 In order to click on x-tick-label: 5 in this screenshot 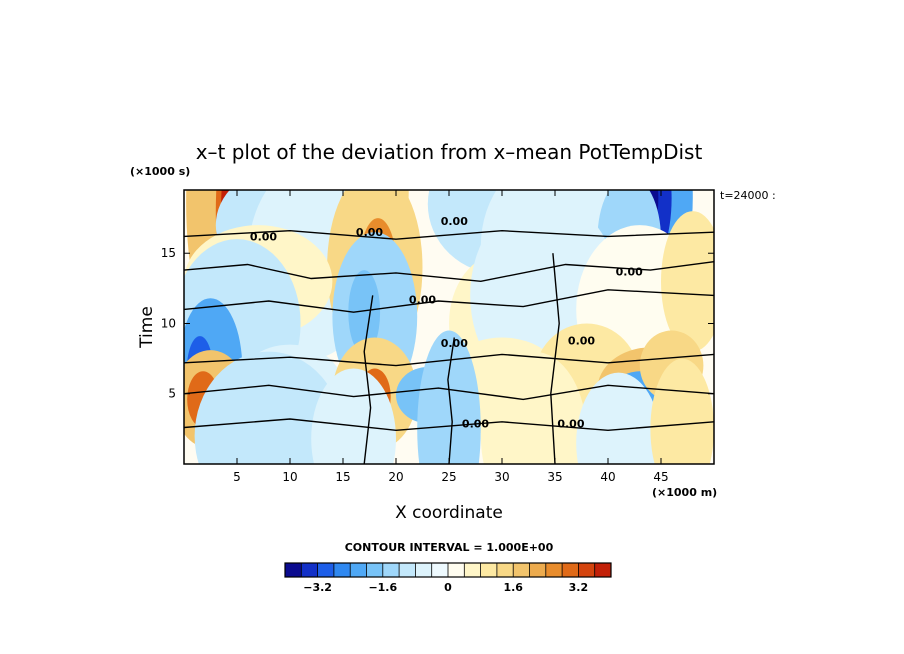, I will do `click(237, 477)`.